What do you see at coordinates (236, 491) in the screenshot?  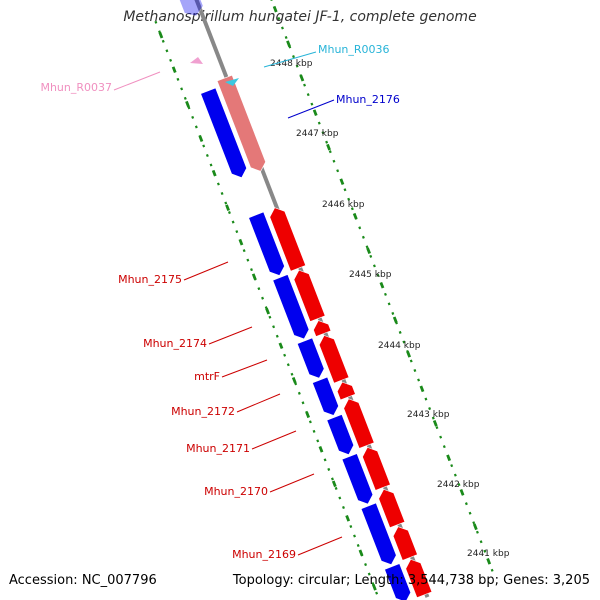 I see `gene-label: Mhun_2170` at bounding box center [236, 491].